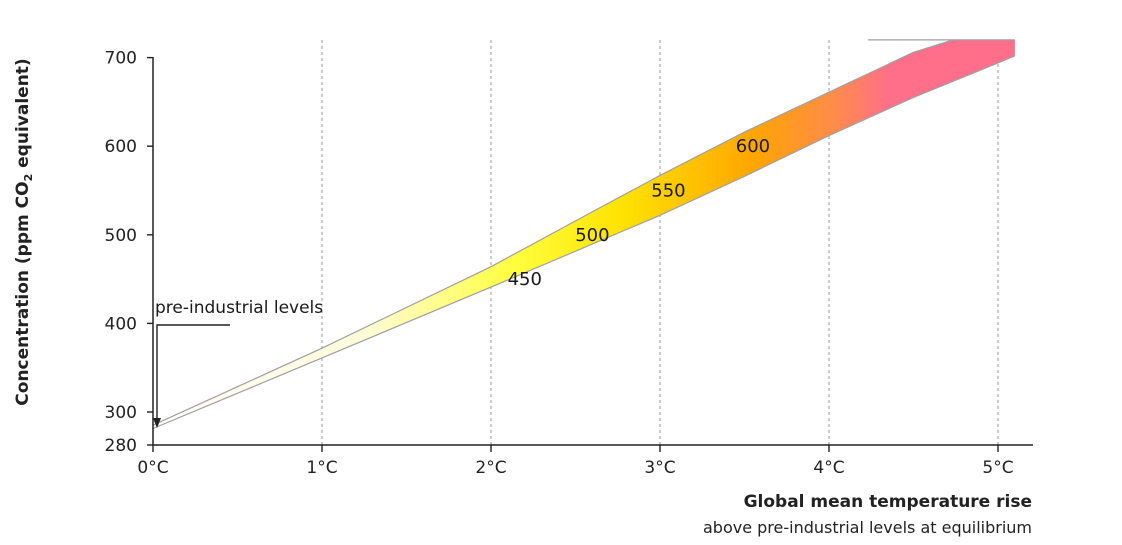 Image resolution: width=1122 pixels, height=545 pixels. What do you see at coordinates (121, 413) in the screenshot?
I see `y-tick-label-300: 300` at bounding box center [121, 413].